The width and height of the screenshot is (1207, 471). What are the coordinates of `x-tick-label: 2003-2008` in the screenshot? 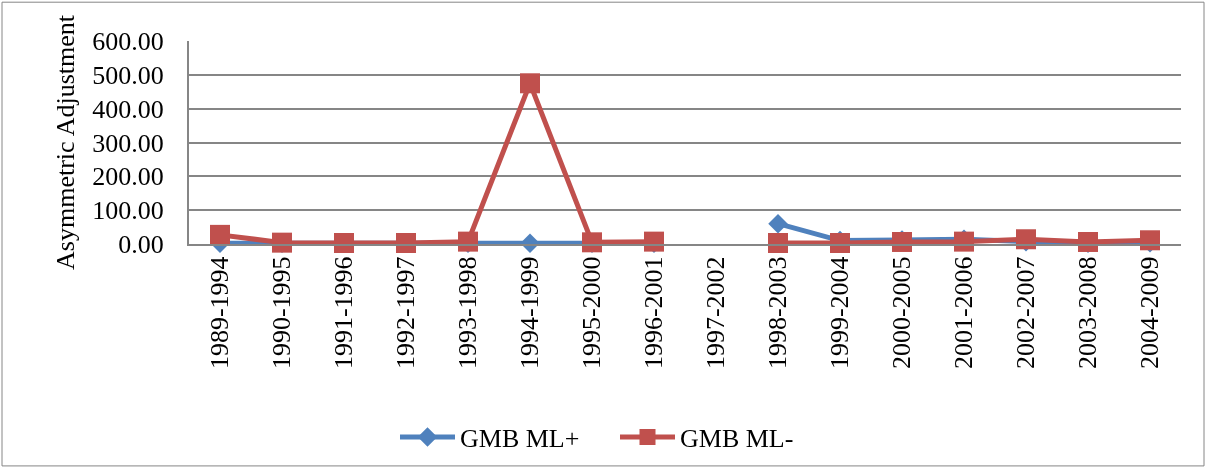 It's located at (1088, 313).